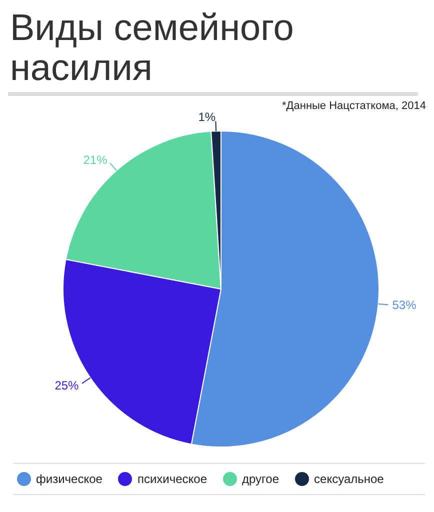 Image resolution: width=434 pixels, height=512 pixels. What do you see at coordinates (69, 479) in the screenshot?
I see `legend-label: физическое` at bounding box center [69, 479].